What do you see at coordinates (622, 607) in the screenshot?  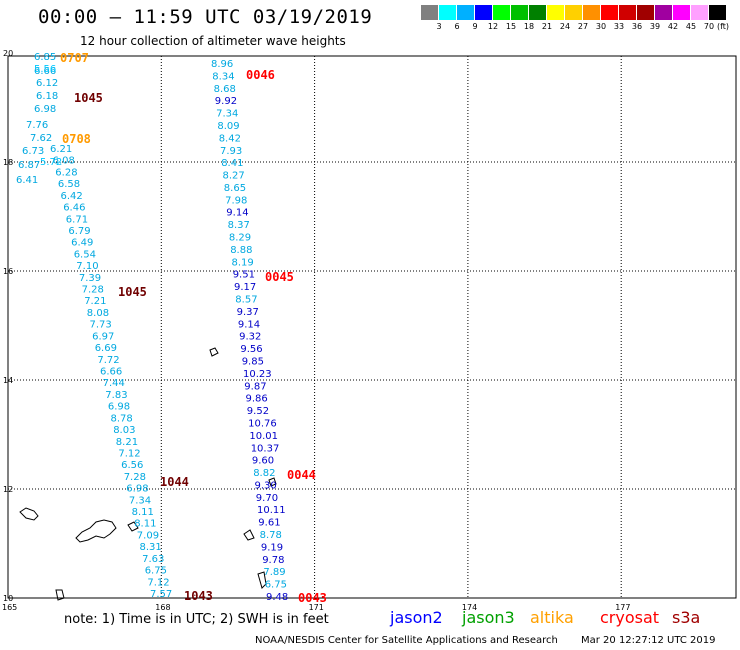 I see `lon-tick-label: 177` at bounding box center [622, 607].